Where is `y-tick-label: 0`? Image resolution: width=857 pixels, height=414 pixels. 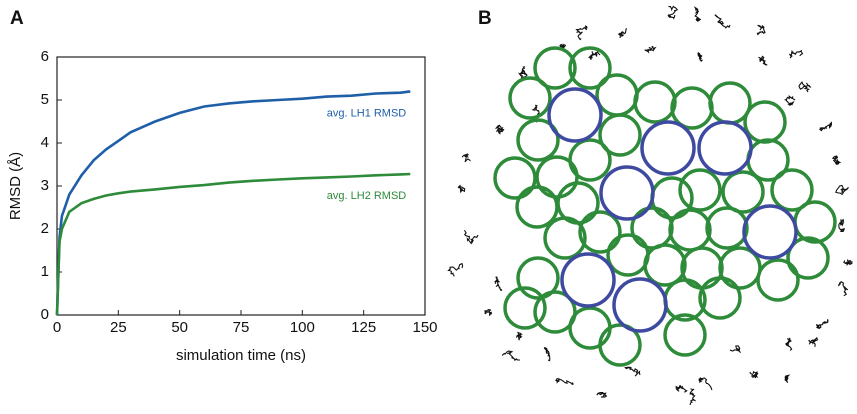 y-tick-label: 0 is located at coordinates (45, 314).